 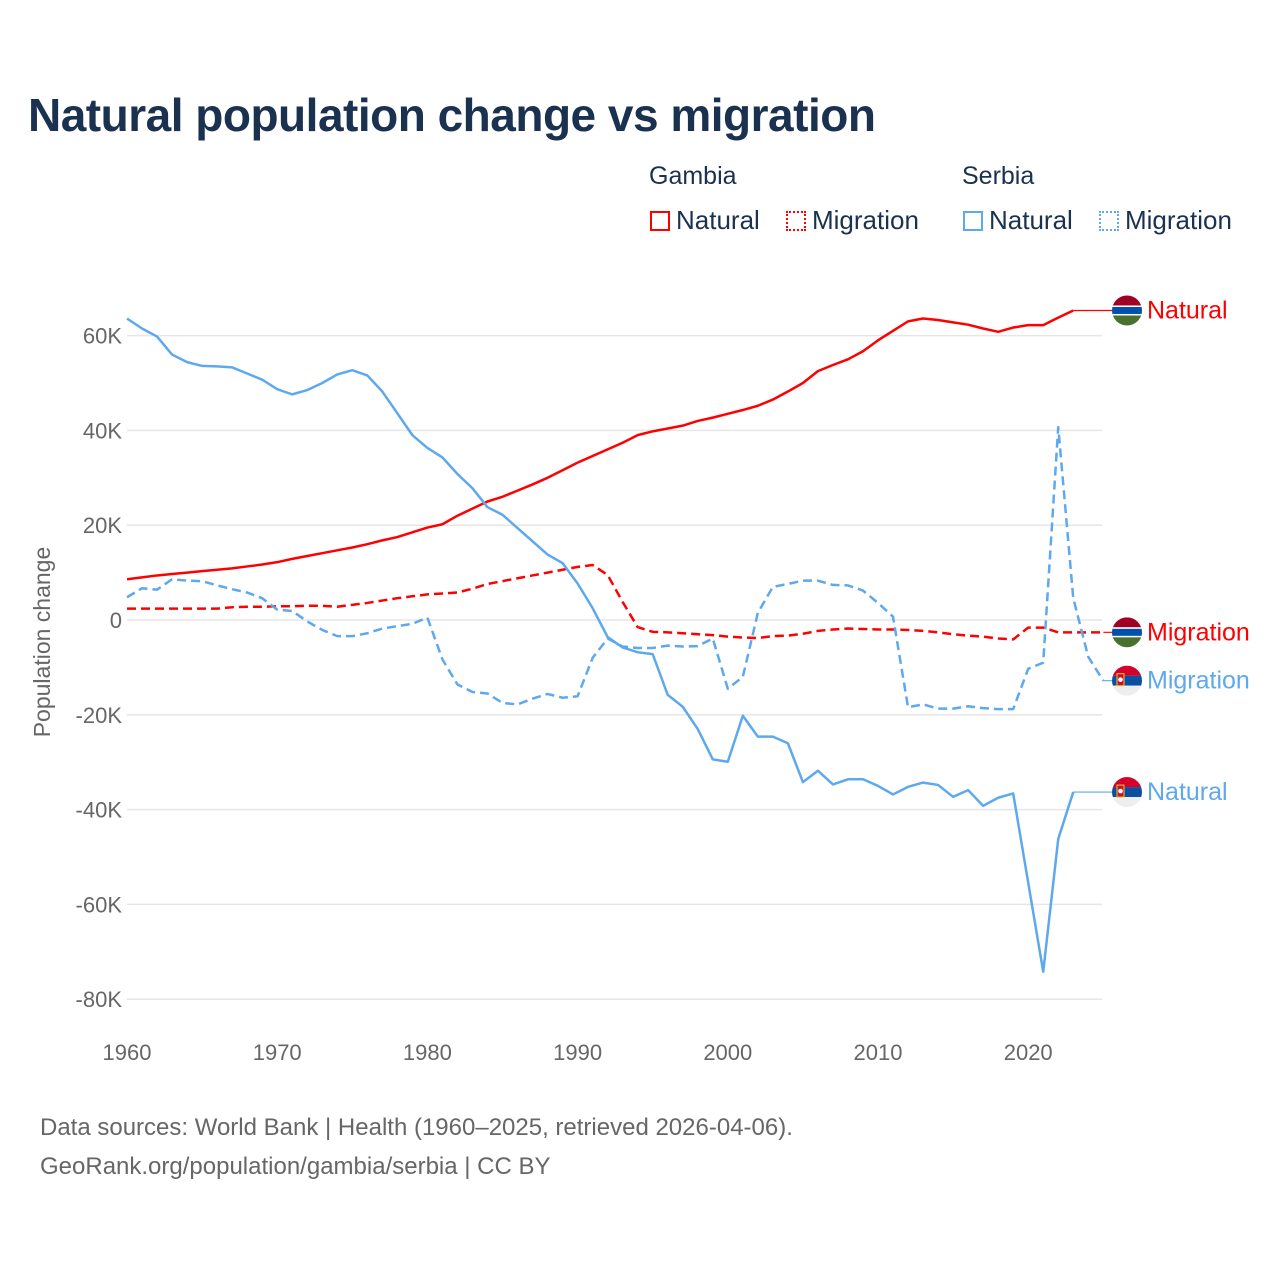 What do you see at coordinates (615, 602) in the screenshot?
I see `series-line-gambia-migration` at bounding box center [615, 602].